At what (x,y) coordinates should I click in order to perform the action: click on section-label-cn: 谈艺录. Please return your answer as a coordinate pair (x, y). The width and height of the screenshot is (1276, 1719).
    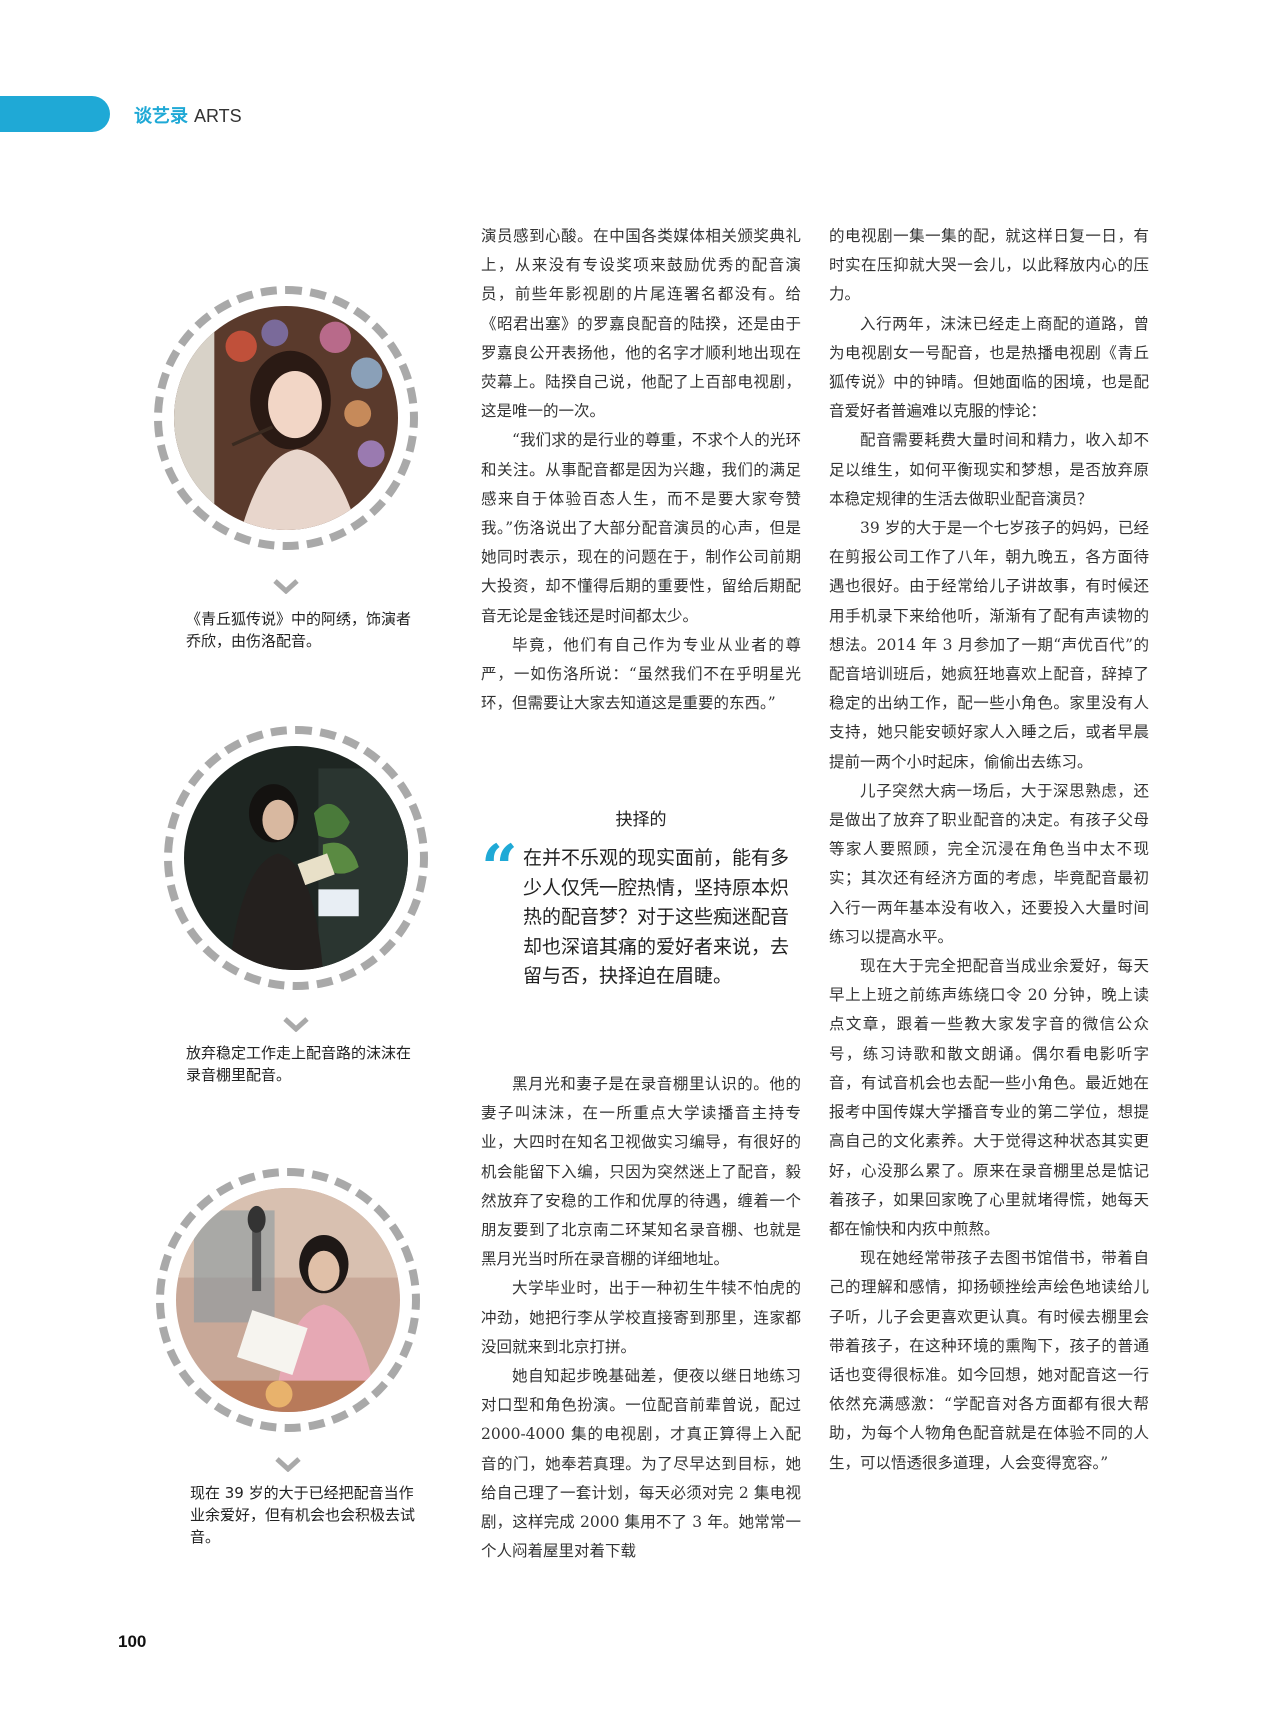
    Looking at the image, I should click on (161, 116).